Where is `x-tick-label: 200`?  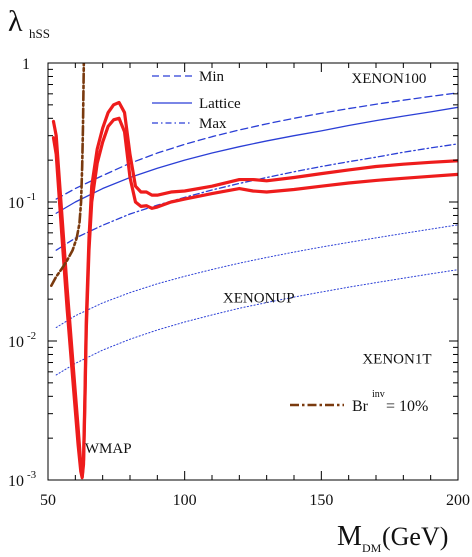 x-tick-label: 200 is located at coordinates (458, 500).